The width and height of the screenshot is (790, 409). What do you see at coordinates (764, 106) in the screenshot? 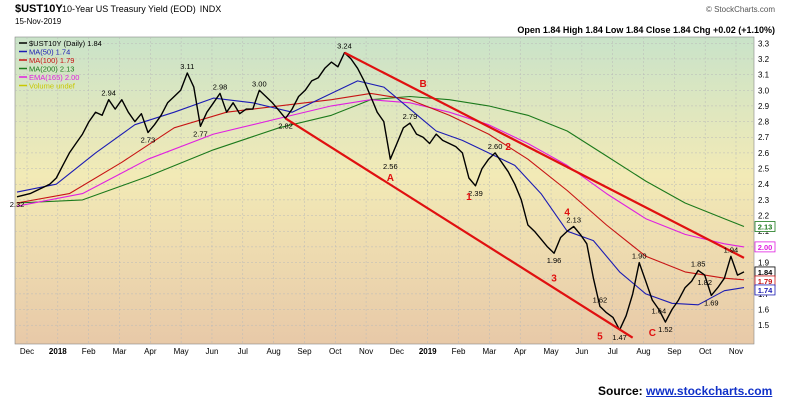
I see `y-tick-label: 2.9` at bounding box center [764, 106].